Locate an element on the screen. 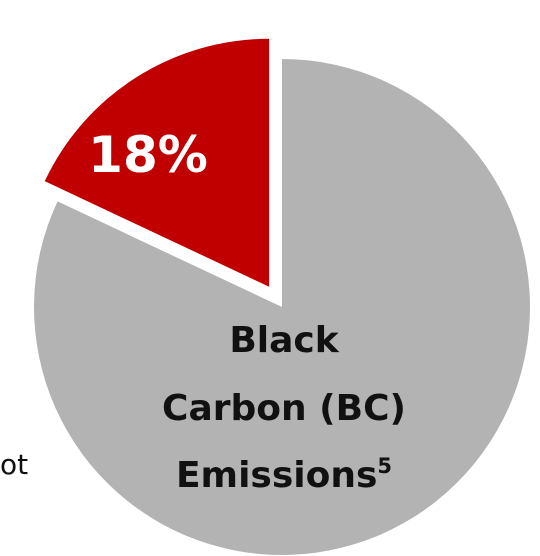 The height and width of the screenshot is (556, 540). partial-text-left: ot is located at coordinates (14, 464).